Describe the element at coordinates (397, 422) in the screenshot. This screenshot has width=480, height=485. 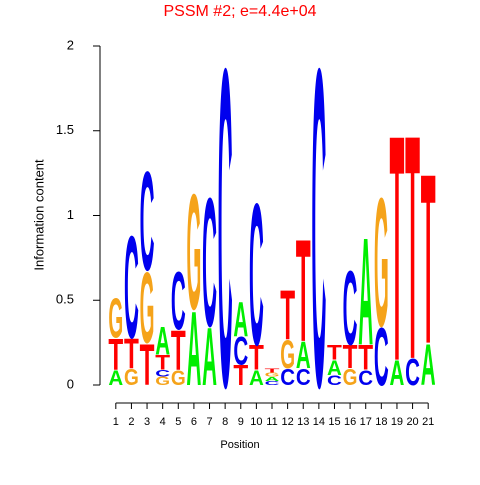
I see `x-tick-label: 19` at that location.